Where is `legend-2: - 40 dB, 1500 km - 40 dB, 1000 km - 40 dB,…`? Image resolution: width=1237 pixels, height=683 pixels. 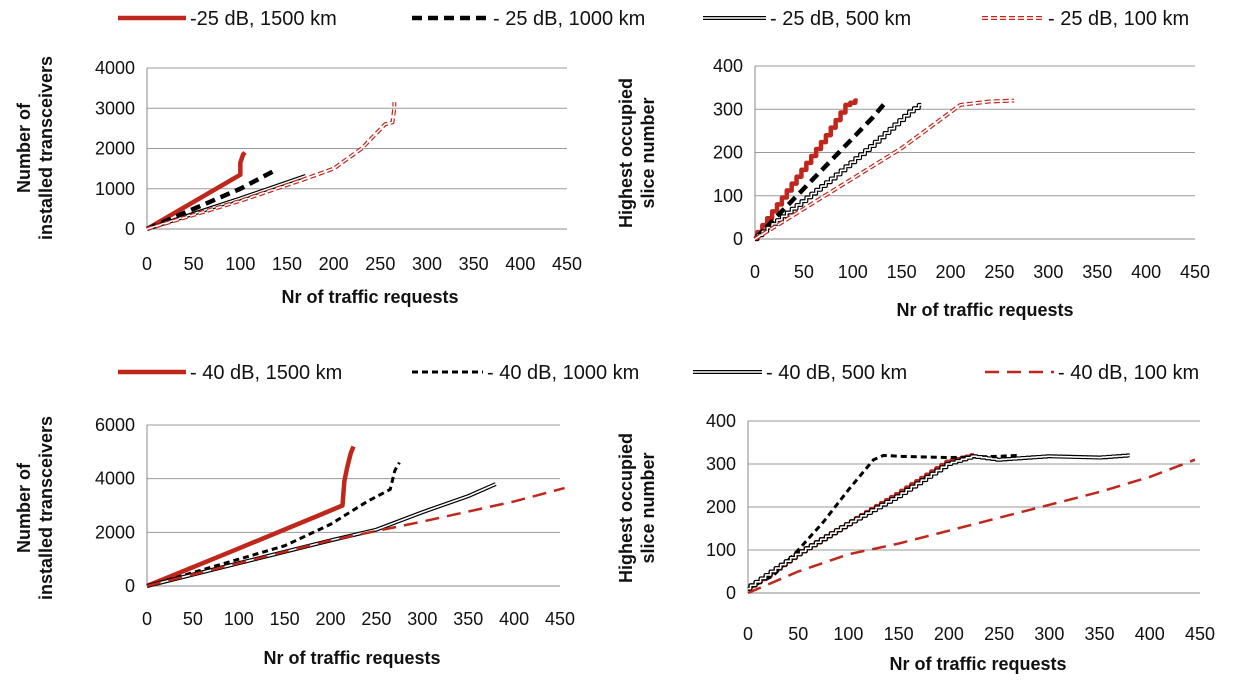
legend-2: - 40 dB, 1500 km - 40 dB, 1000 km - 40 dB,… is located at coordinates (658, 373).